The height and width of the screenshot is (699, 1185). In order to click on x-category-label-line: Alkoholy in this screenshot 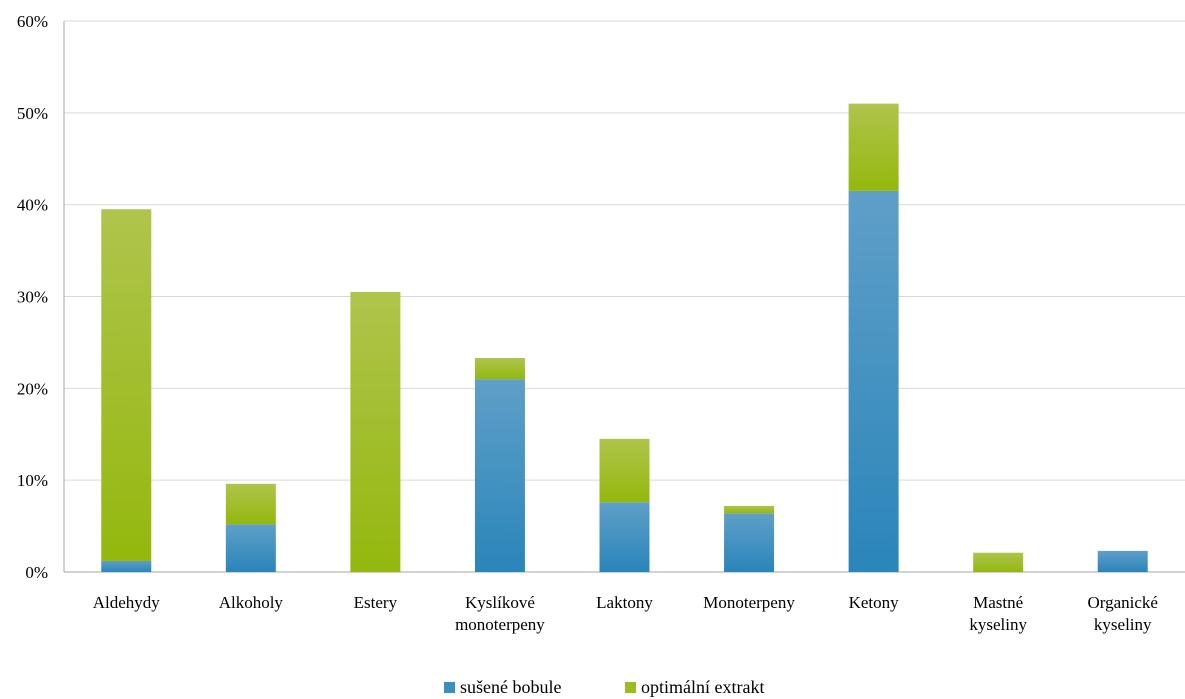, I will do `click(251, 602)`.